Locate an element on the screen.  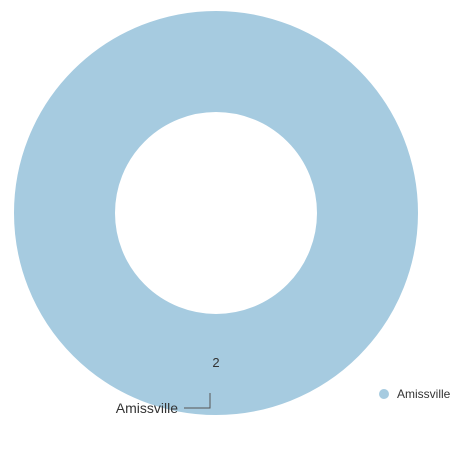
legend-marker is located at coordinates (384, 394).